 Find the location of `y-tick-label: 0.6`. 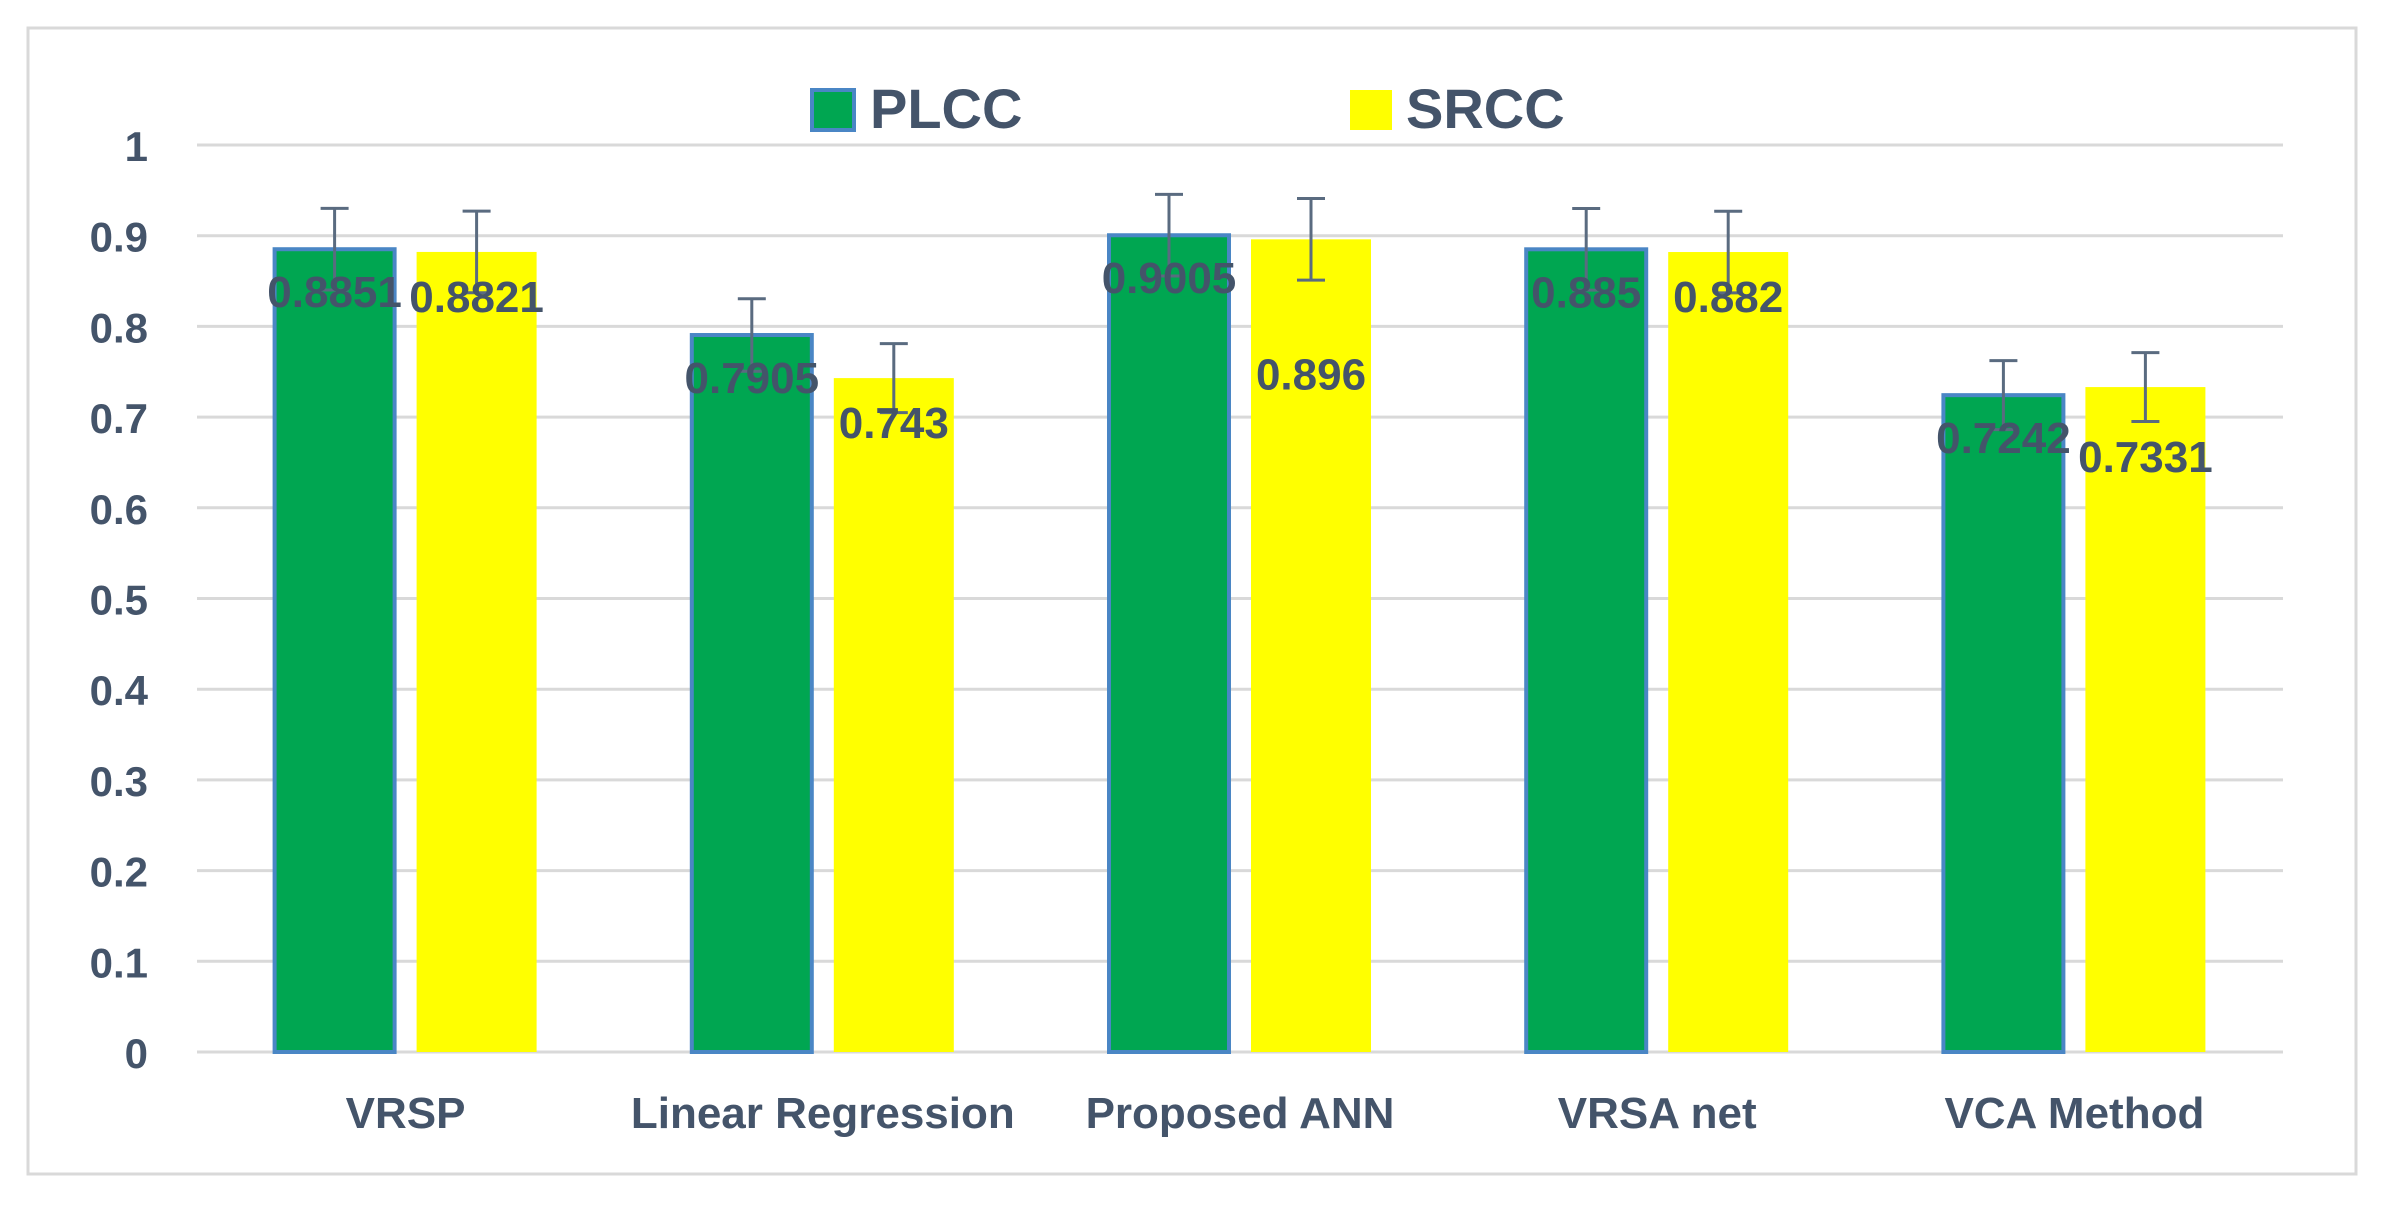

y-tick-label: 0.6 is located at coordinates (119, 509).